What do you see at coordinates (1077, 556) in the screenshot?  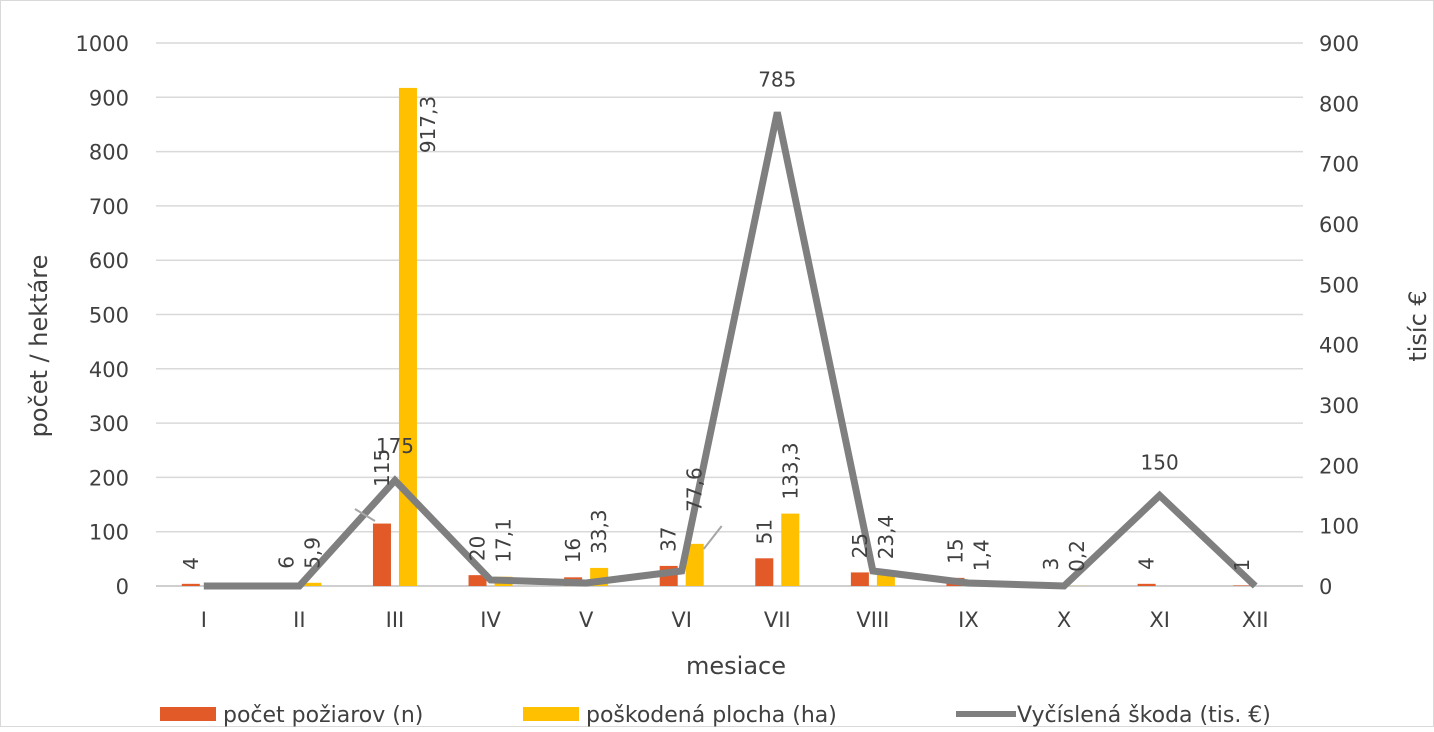 I see `data-label-area: 0,2` at bounding box center [1077, 556].